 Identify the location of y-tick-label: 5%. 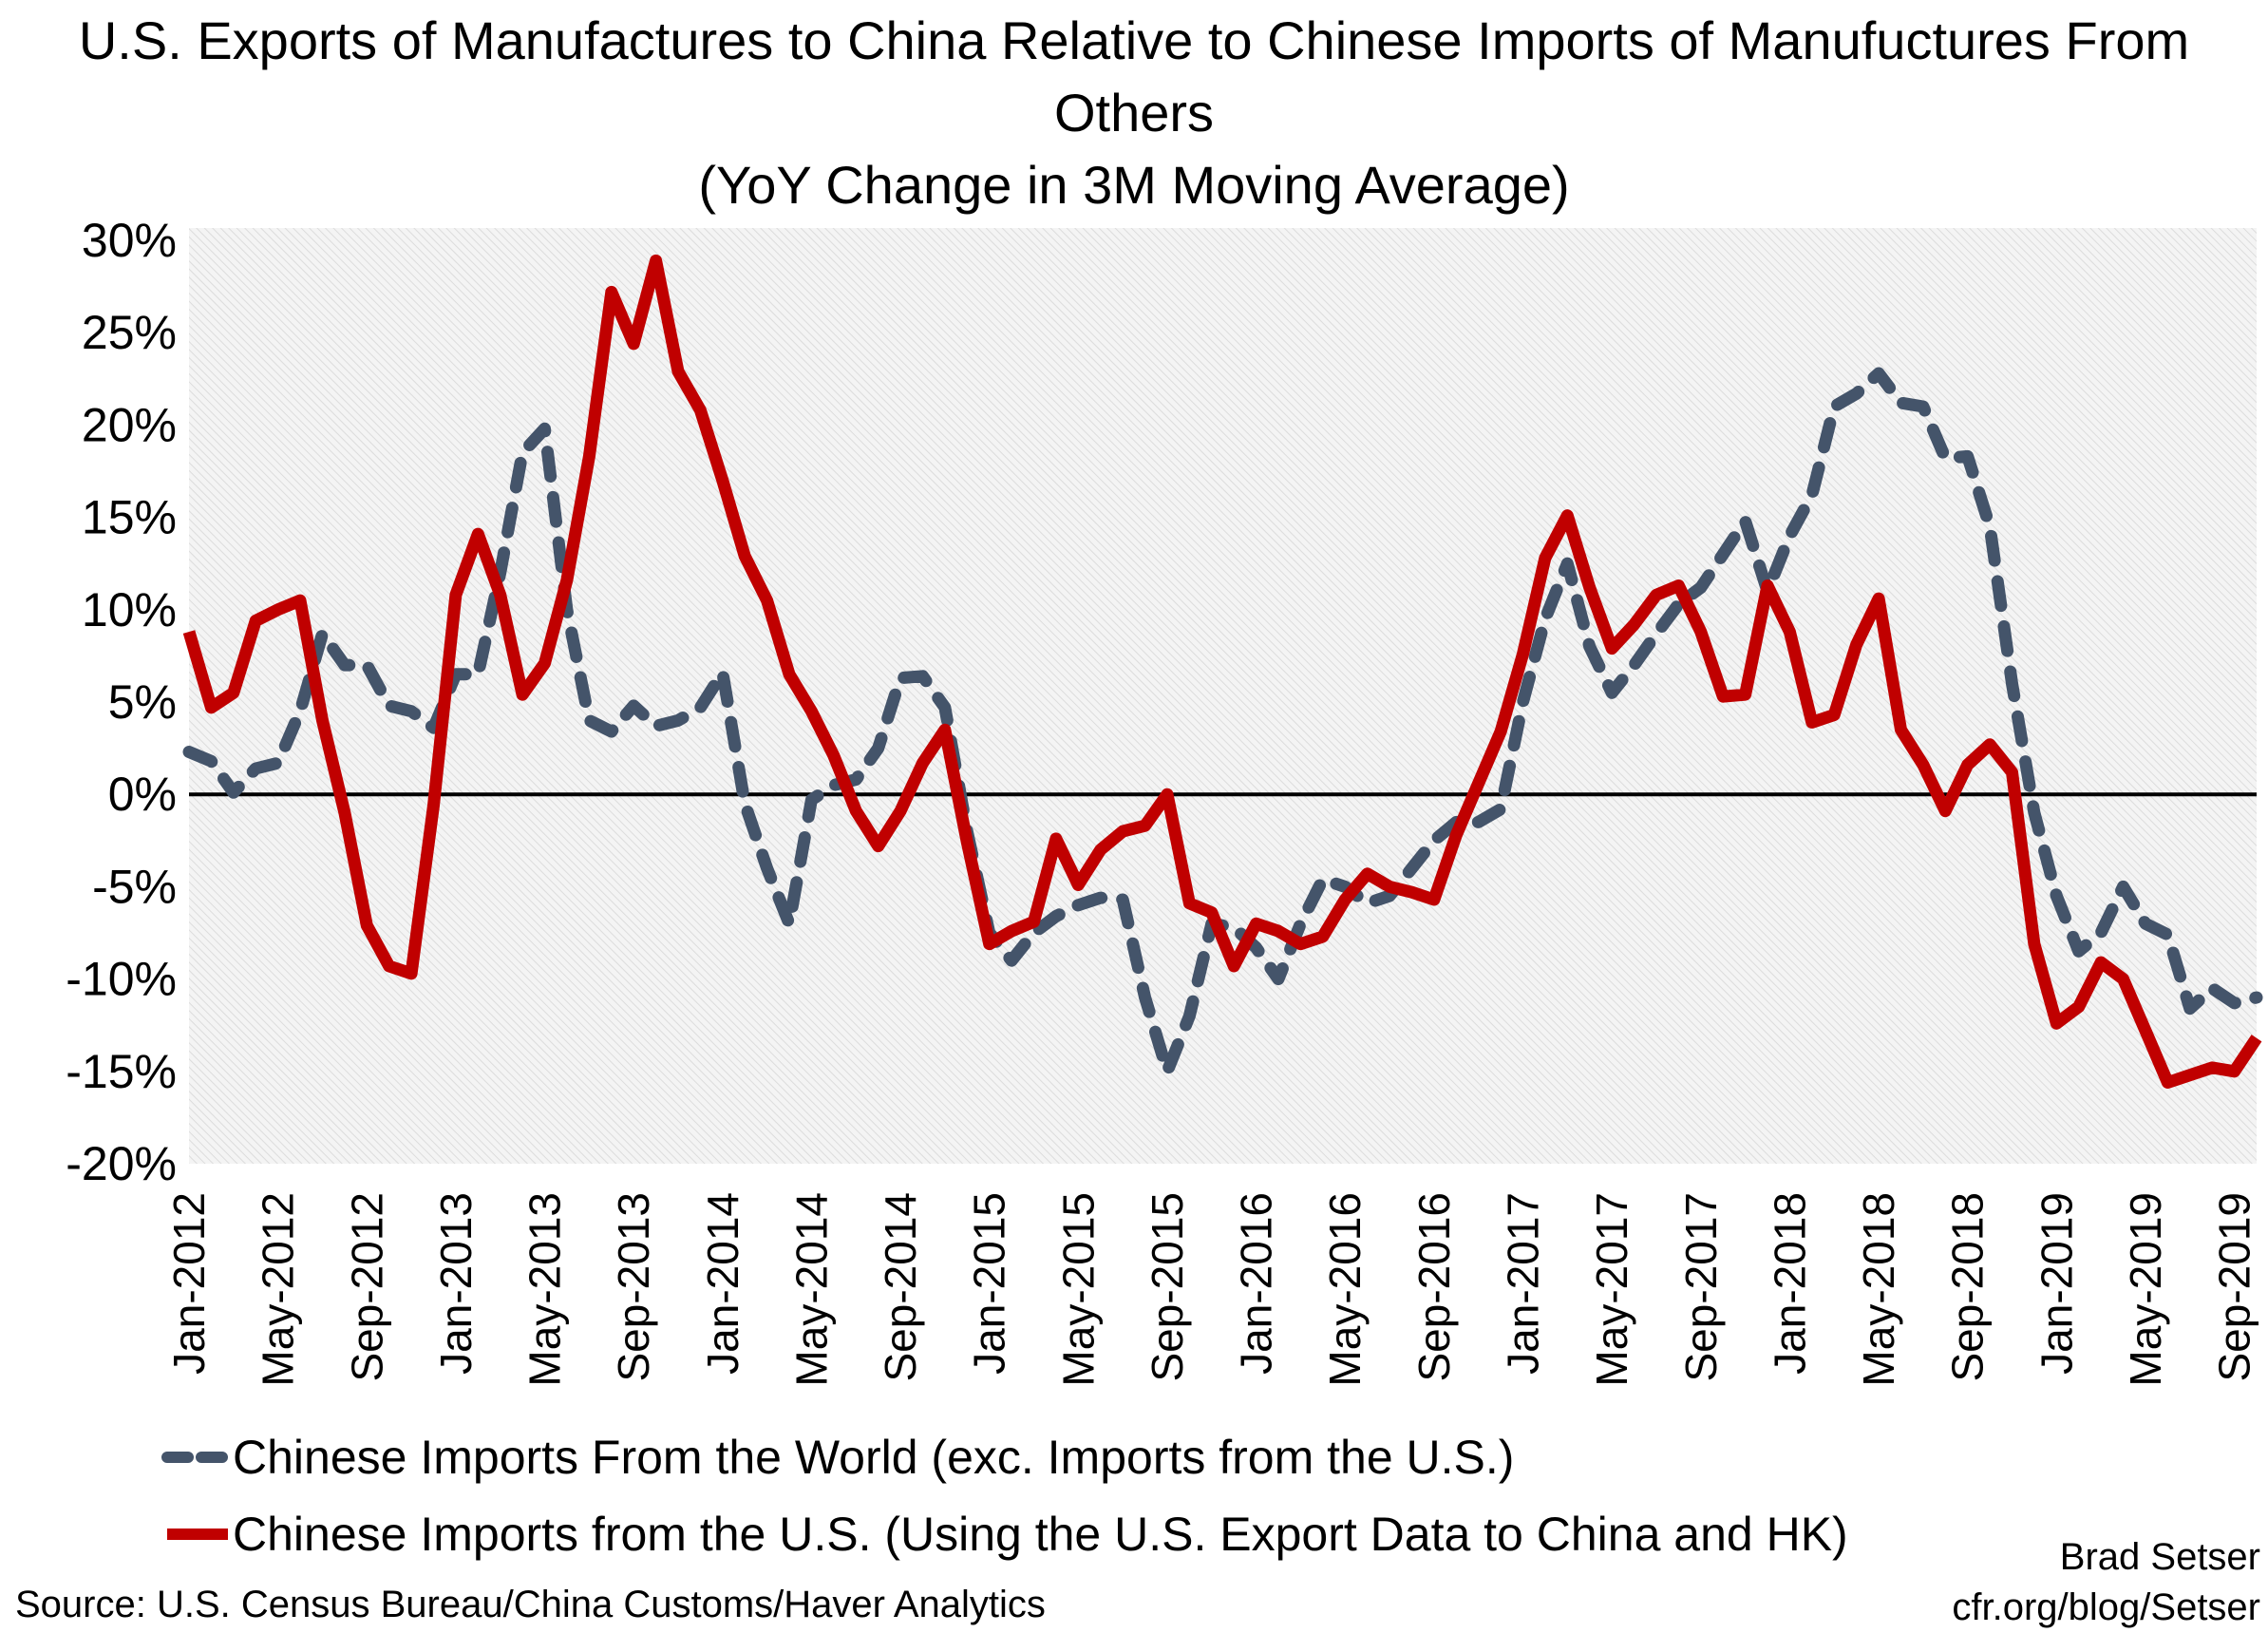
(143, 702).